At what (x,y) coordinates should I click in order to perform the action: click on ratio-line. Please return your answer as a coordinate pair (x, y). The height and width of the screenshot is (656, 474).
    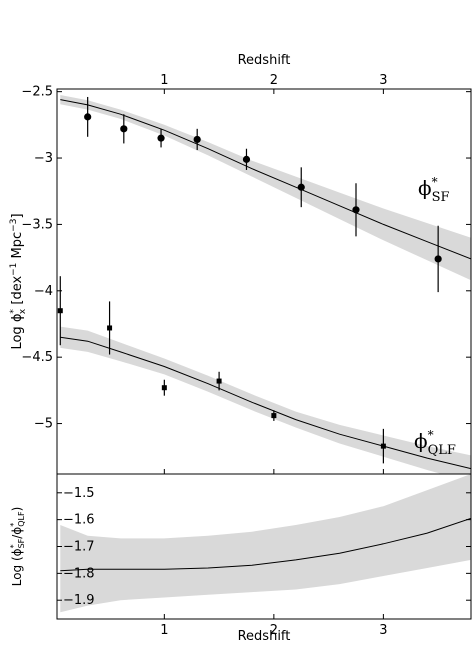
    Looking at the image, I should click on (265, 544).